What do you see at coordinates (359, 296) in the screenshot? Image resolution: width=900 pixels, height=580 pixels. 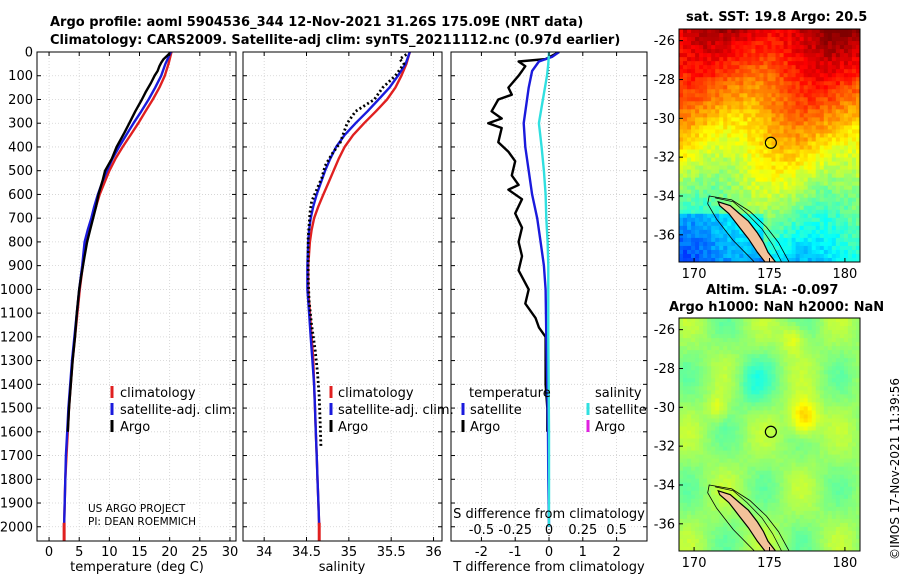 I see `series-climatology` at bounding box center [359, 296].